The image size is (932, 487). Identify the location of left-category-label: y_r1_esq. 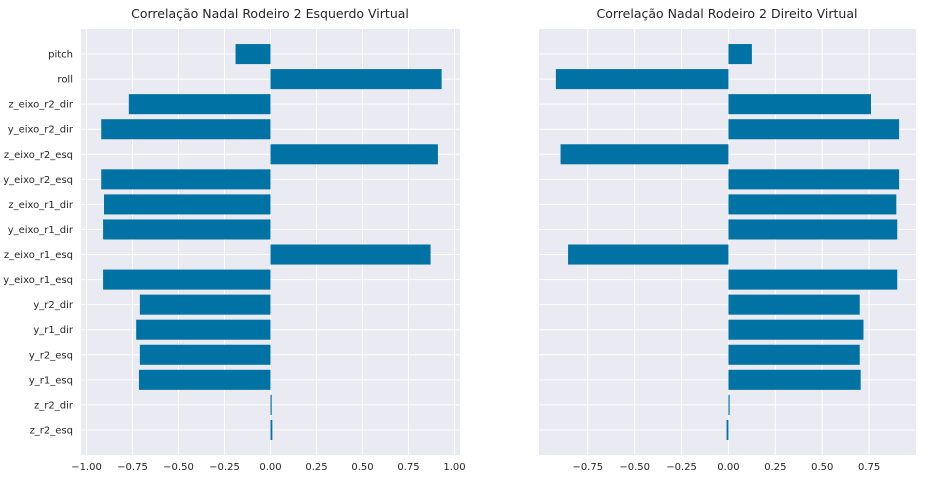
(51, 380).